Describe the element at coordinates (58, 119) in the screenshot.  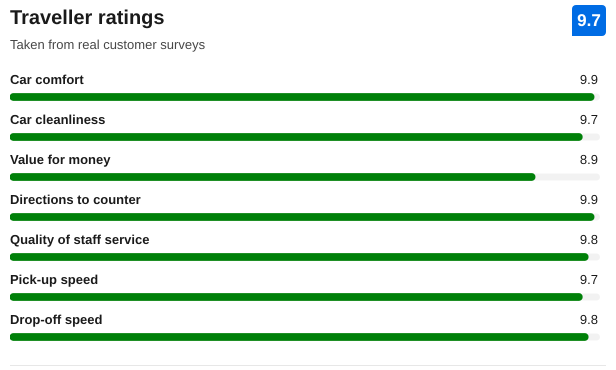
I see `y-tick-label: Car cleanliness` at that location.